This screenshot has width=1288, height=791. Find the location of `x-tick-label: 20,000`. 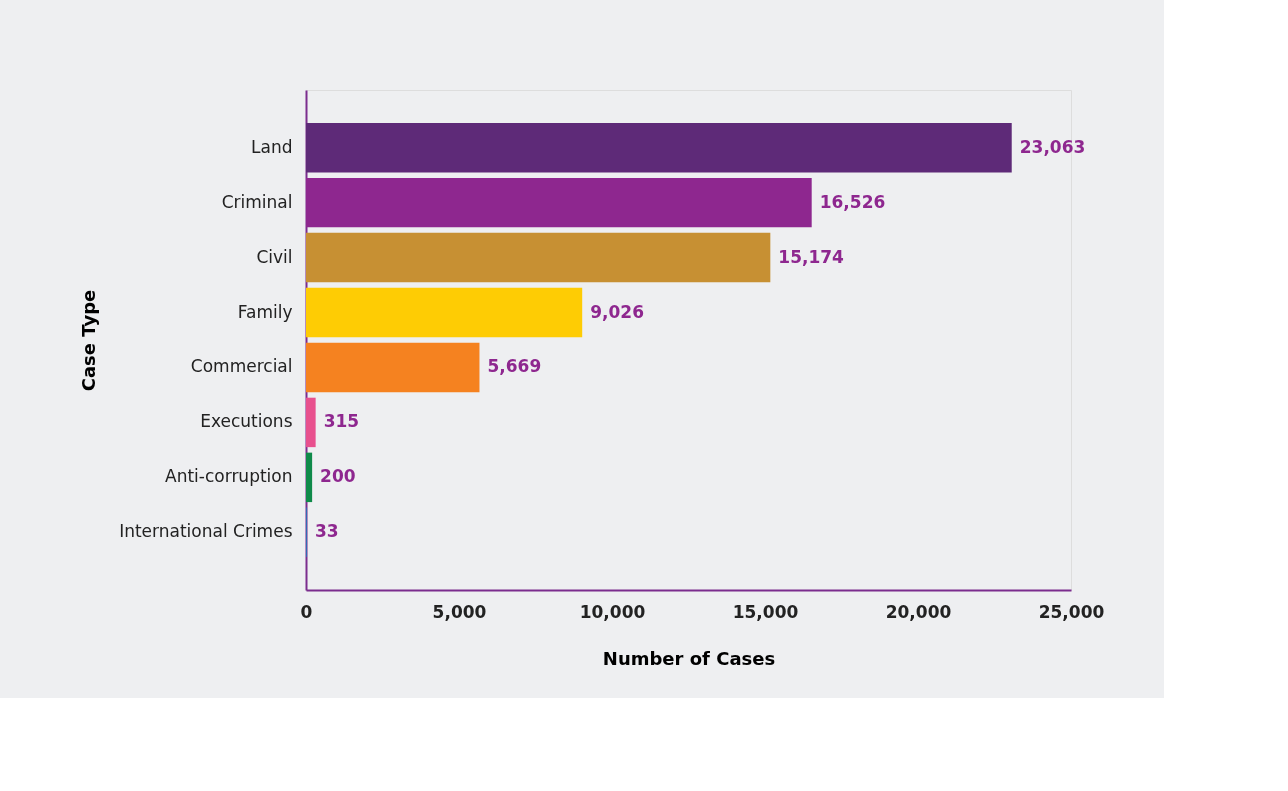

x-tick-label: 20,000 is located at coordinates (918, 611).